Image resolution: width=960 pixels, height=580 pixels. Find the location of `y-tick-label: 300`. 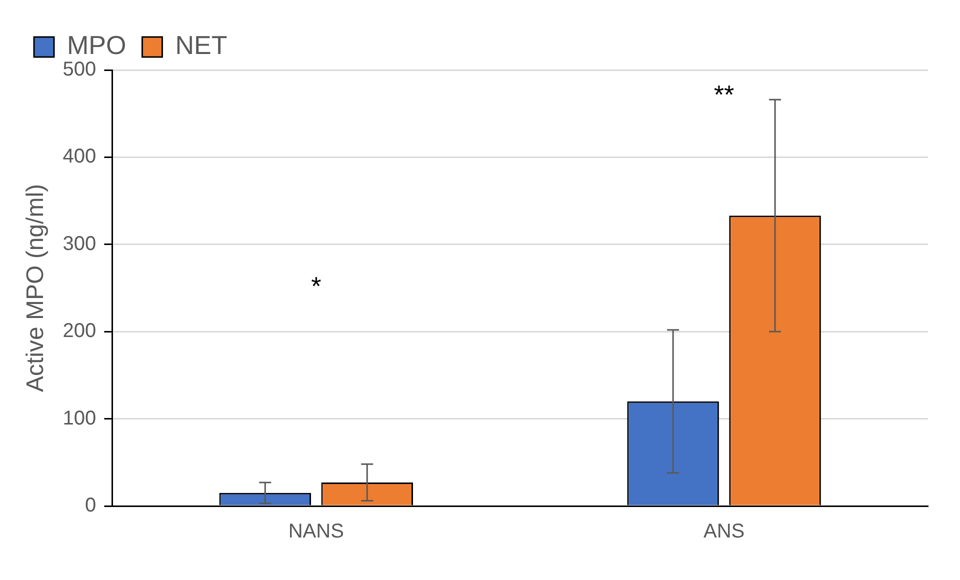

y-tick-label: 300 is located at coordinates (79, 243).